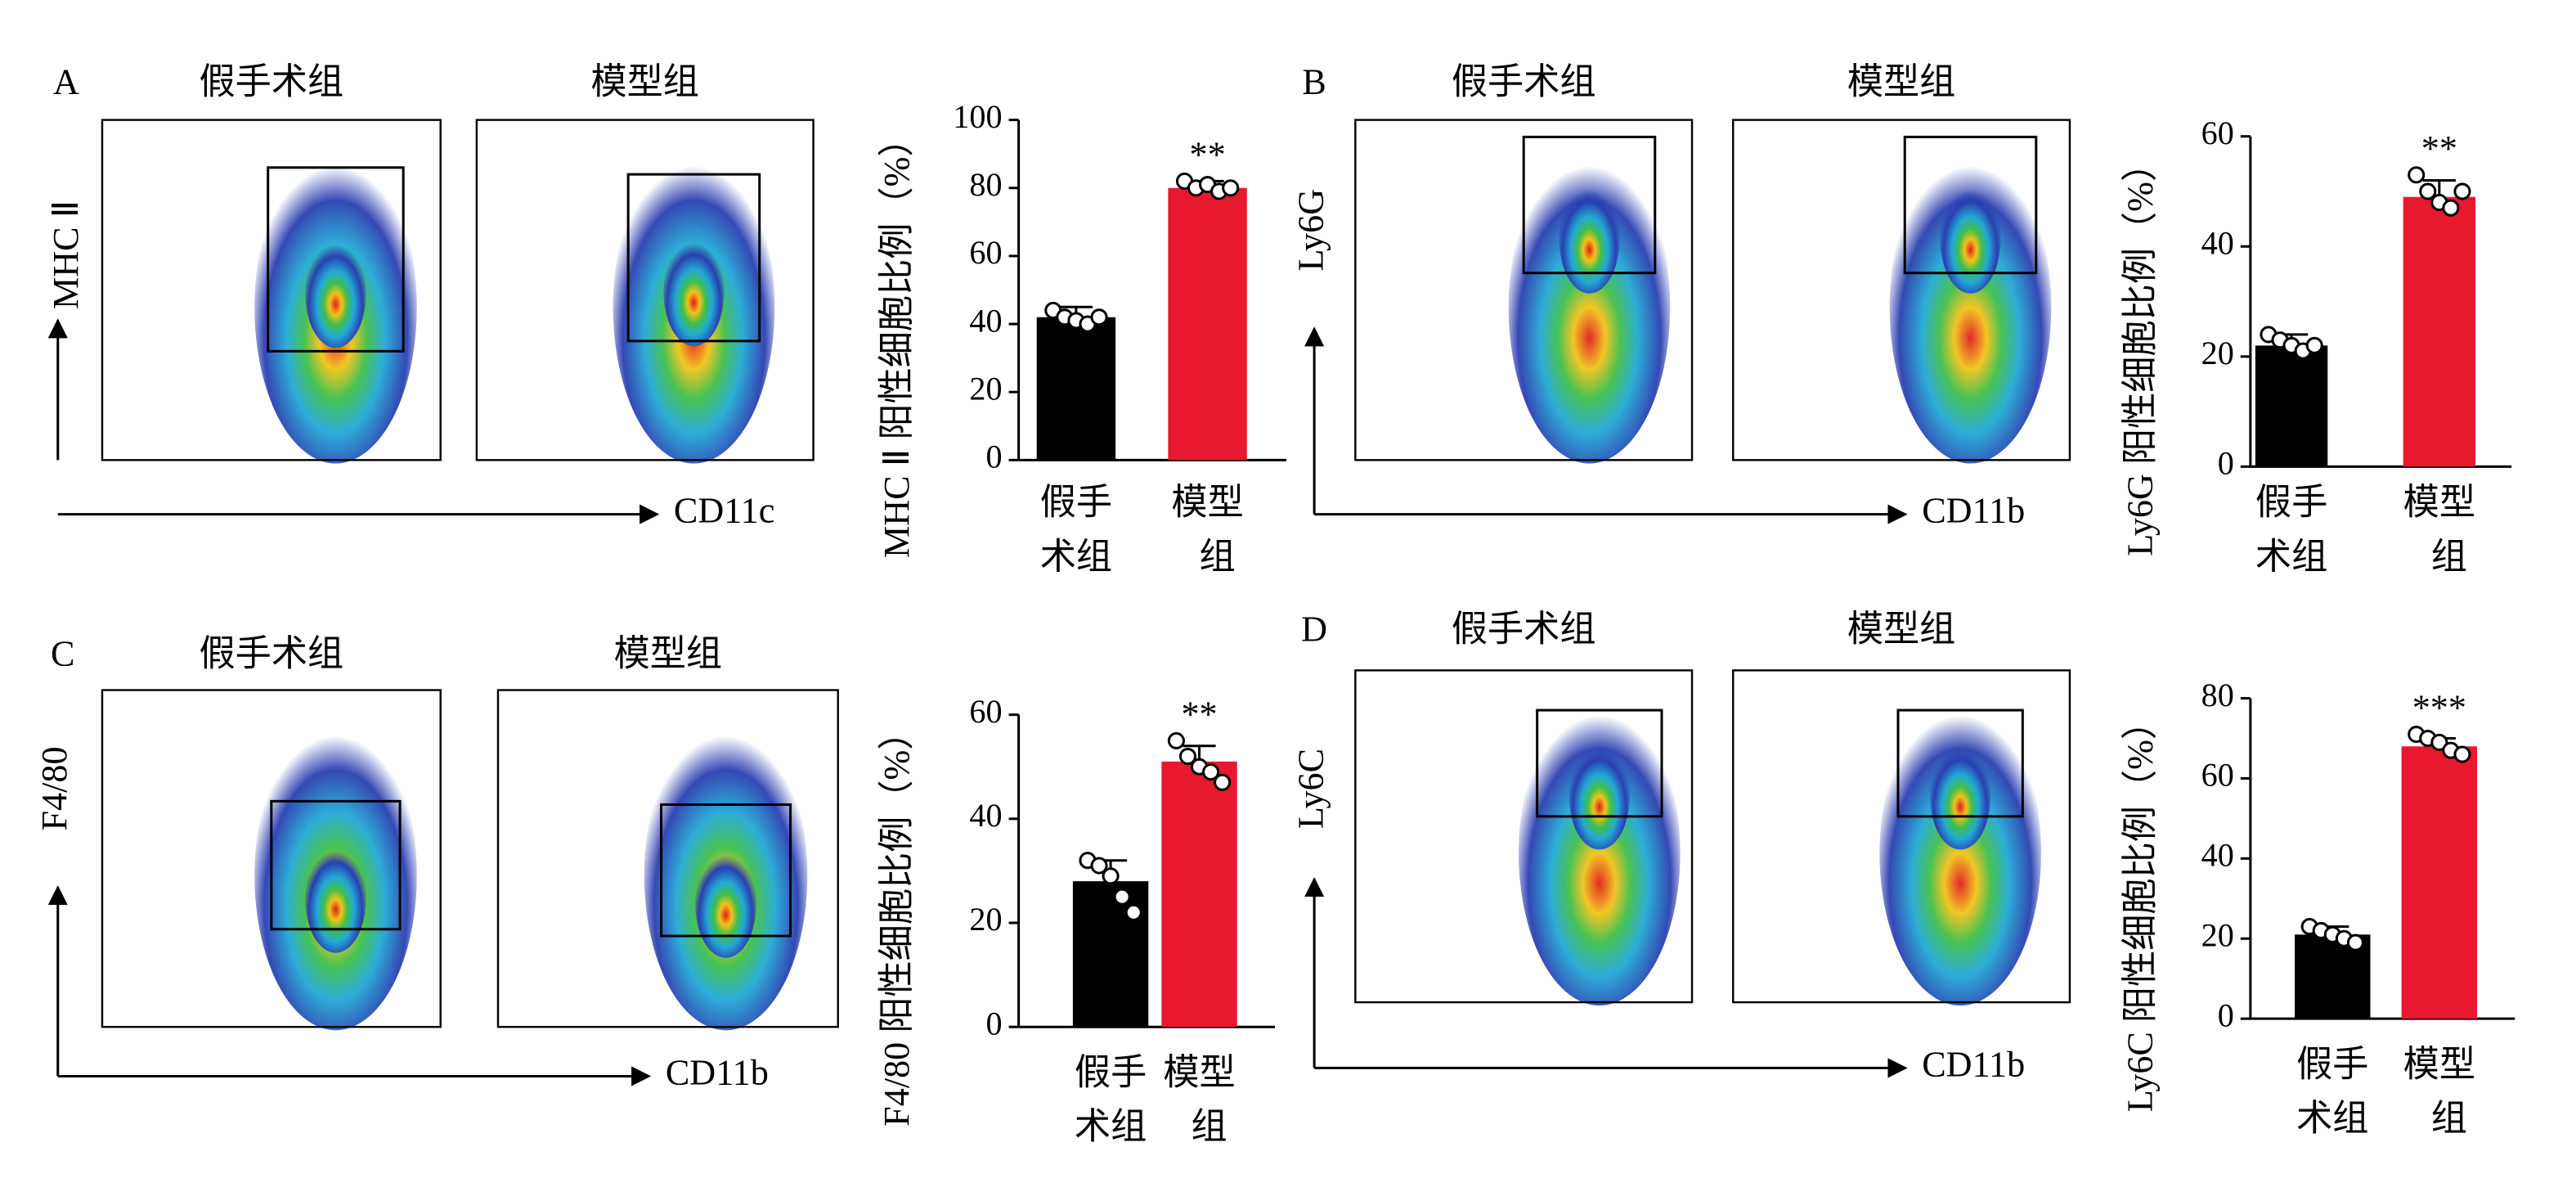 Image resolution: width=2576 pixels, height=1183 pixels. I want to click on flow-y-label: Ly6C, so click(1310, 789).